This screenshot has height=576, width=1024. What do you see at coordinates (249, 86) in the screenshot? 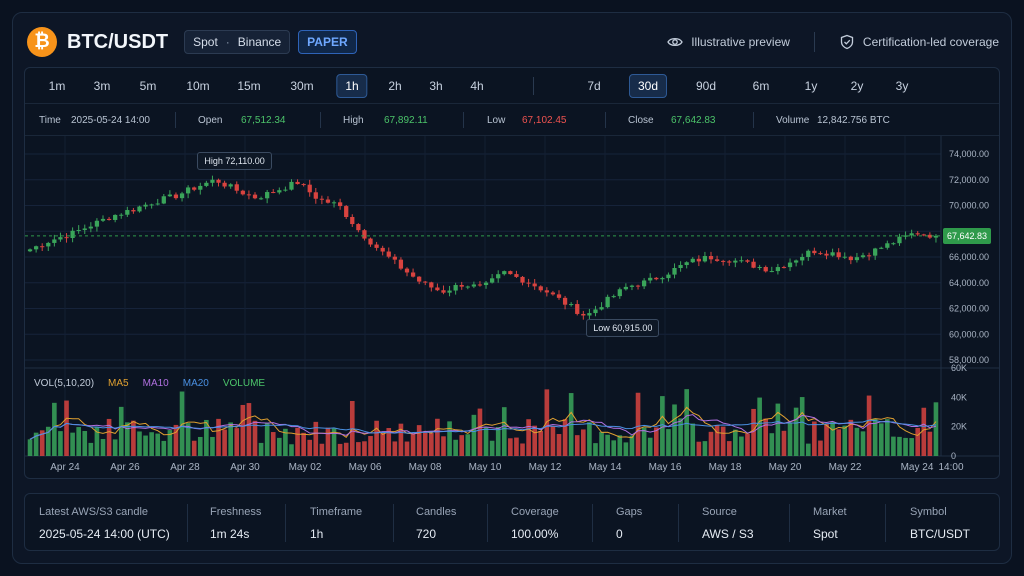
I see `tf-15m: 15m` at bounding box center [249, 86].